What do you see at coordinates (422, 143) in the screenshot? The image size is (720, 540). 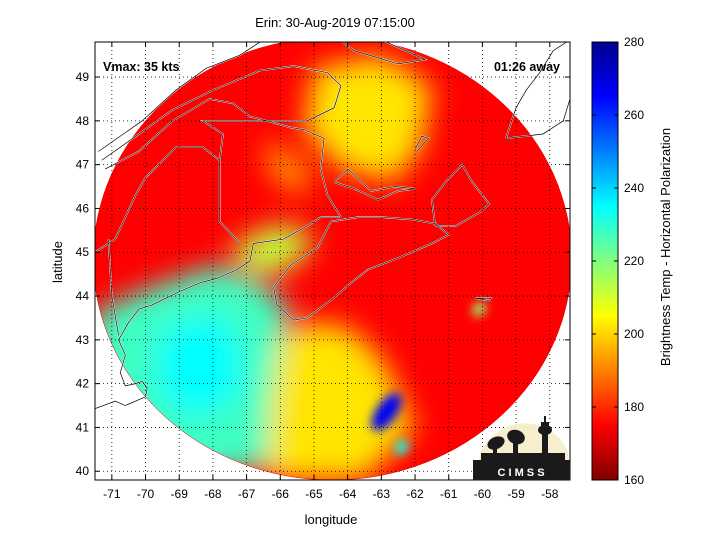 I see `coast-magdalen-outline` at bounding box center [422, 143].